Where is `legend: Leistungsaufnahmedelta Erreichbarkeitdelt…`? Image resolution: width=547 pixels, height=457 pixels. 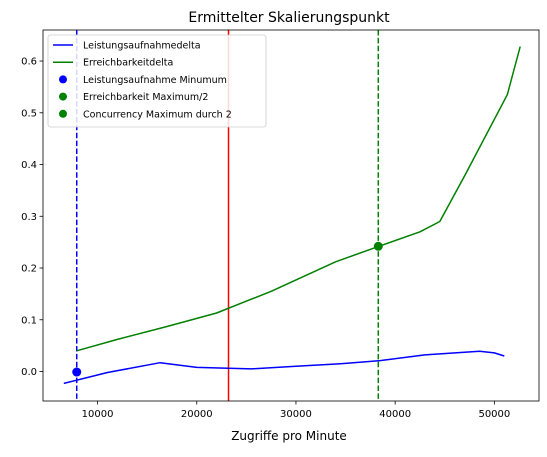
legend: Leistungsaufnahmedelta Erreichbarkeitdelt… is located at coordinates (157, 81).